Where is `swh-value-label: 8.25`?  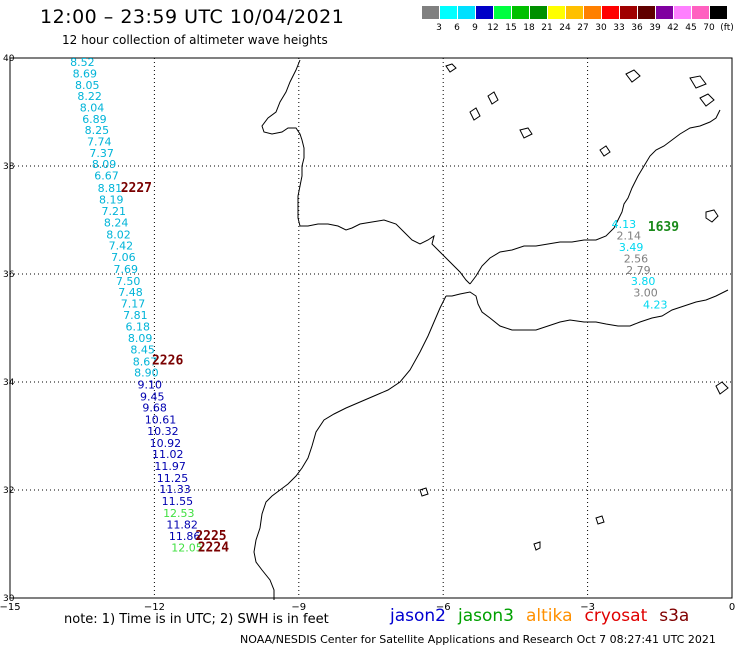 swh-value-label: 8.25 is located at coordinates (97, 130).